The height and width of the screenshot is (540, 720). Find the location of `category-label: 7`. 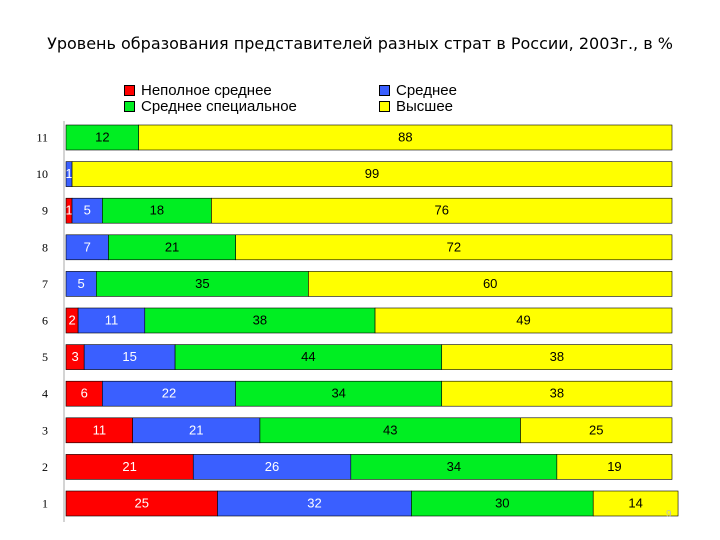

category-label: 7 is located at coordinates (45, 284).